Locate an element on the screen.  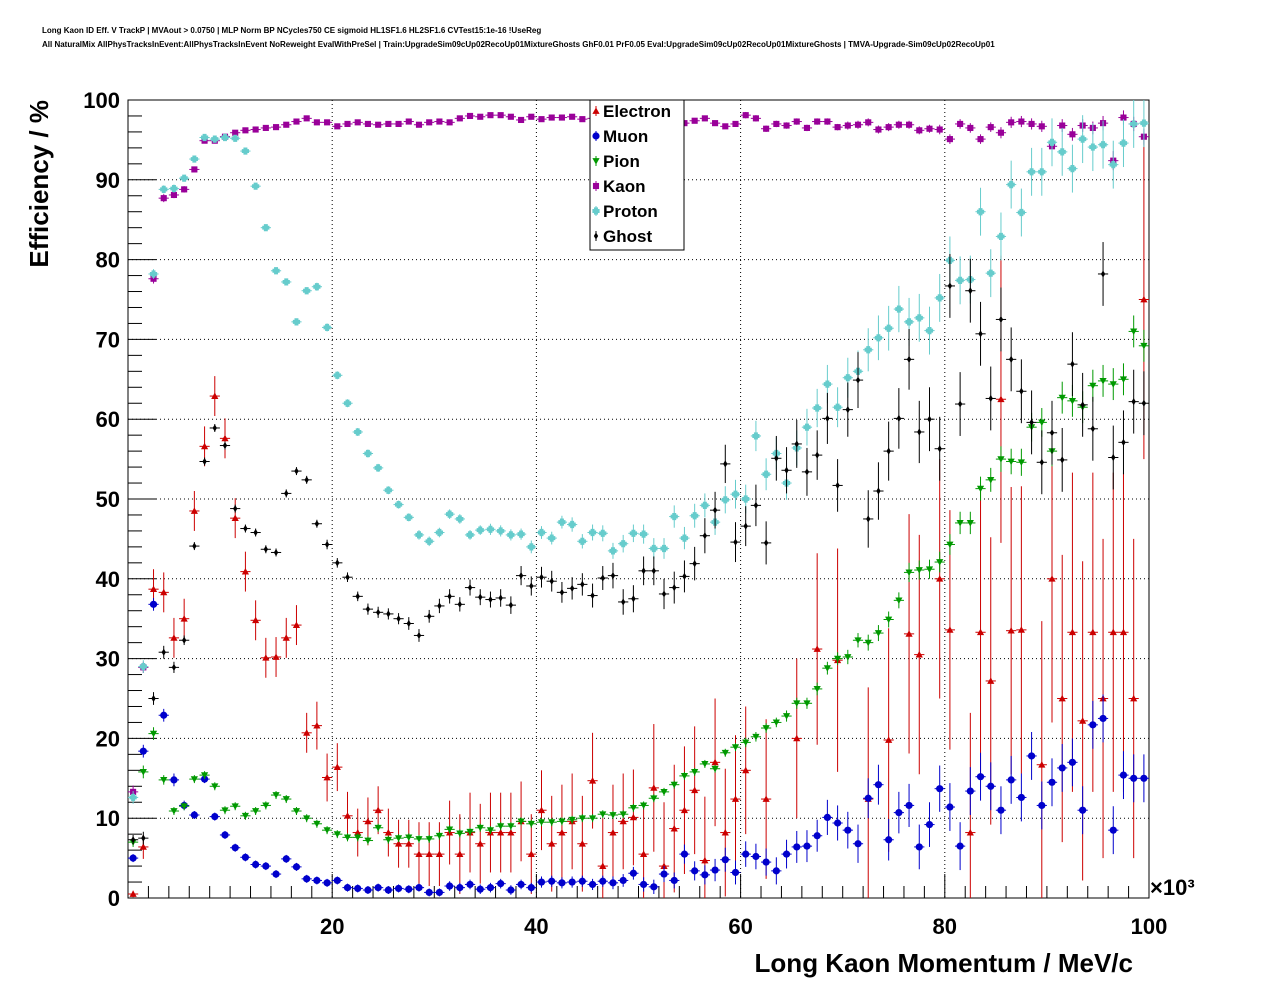
legend-marker-muon is located at coordinates (596, 136).